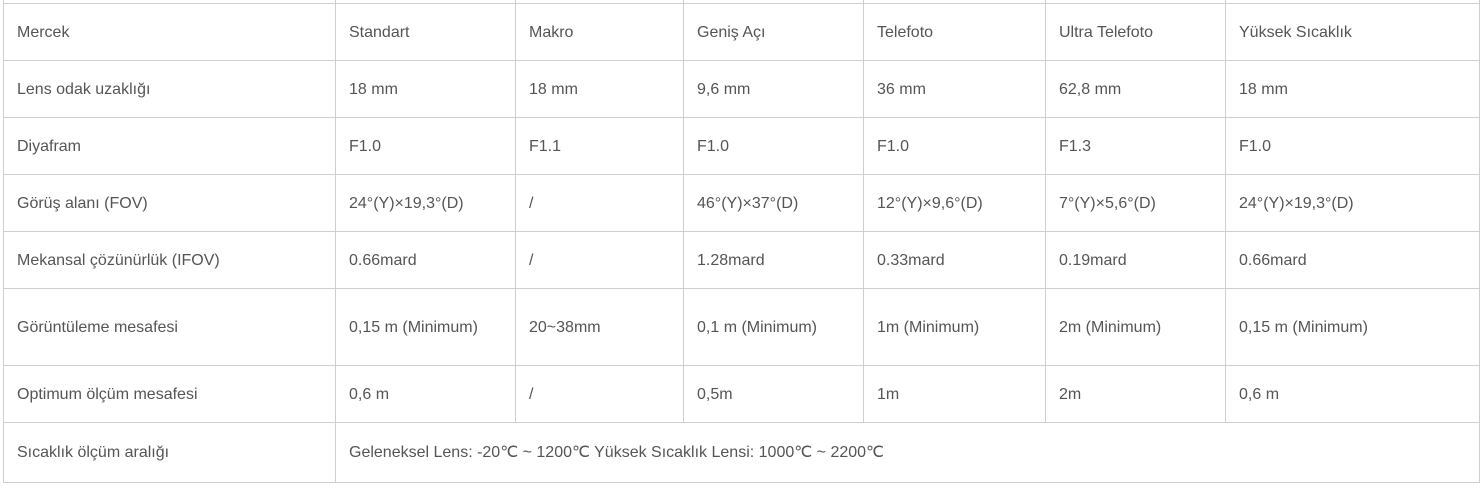 The width and height of the screenshot is (1480, 497). What do you see at coordinates (773, 89) in the screenshot?
I see `cell: 9,6 mm` at bounding box center [773, 89].